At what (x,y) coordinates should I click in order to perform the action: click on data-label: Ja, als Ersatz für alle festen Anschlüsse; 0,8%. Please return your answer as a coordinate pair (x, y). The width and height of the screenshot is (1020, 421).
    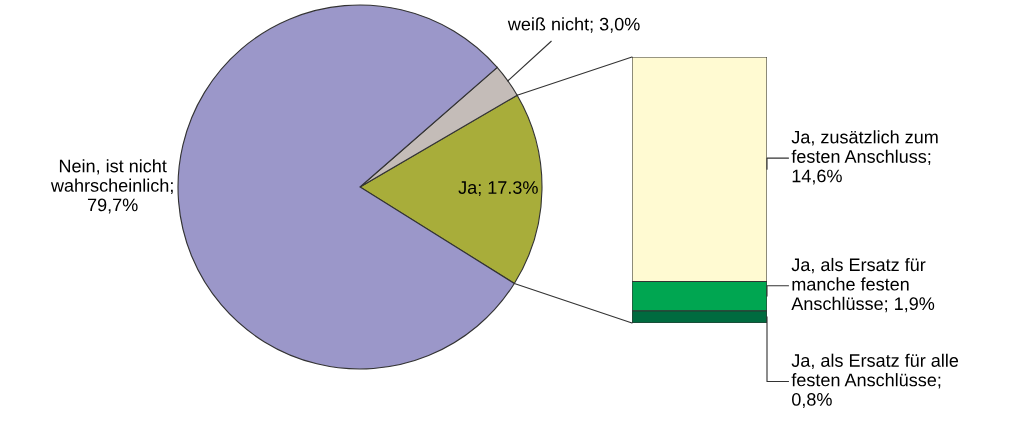
    Looking at the image, I should click on (875, 380).